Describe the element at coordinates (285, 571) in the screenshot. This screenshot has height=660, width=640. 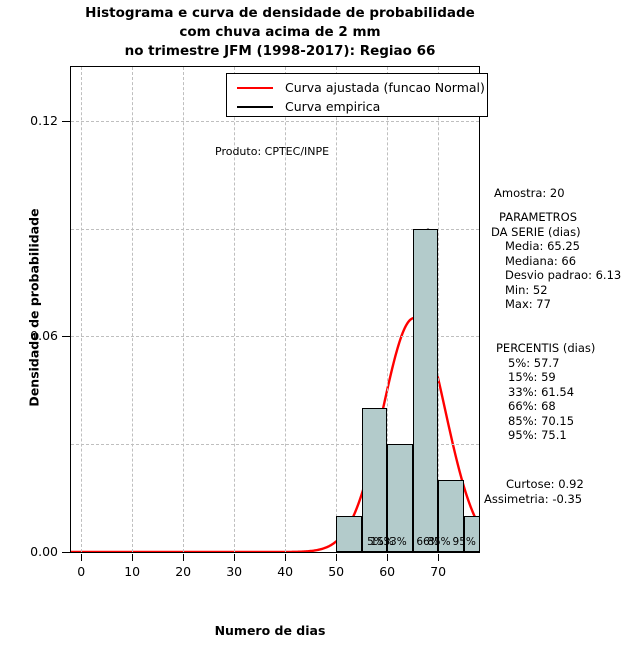
I see `x-axis-tick-label: 40` at that location.